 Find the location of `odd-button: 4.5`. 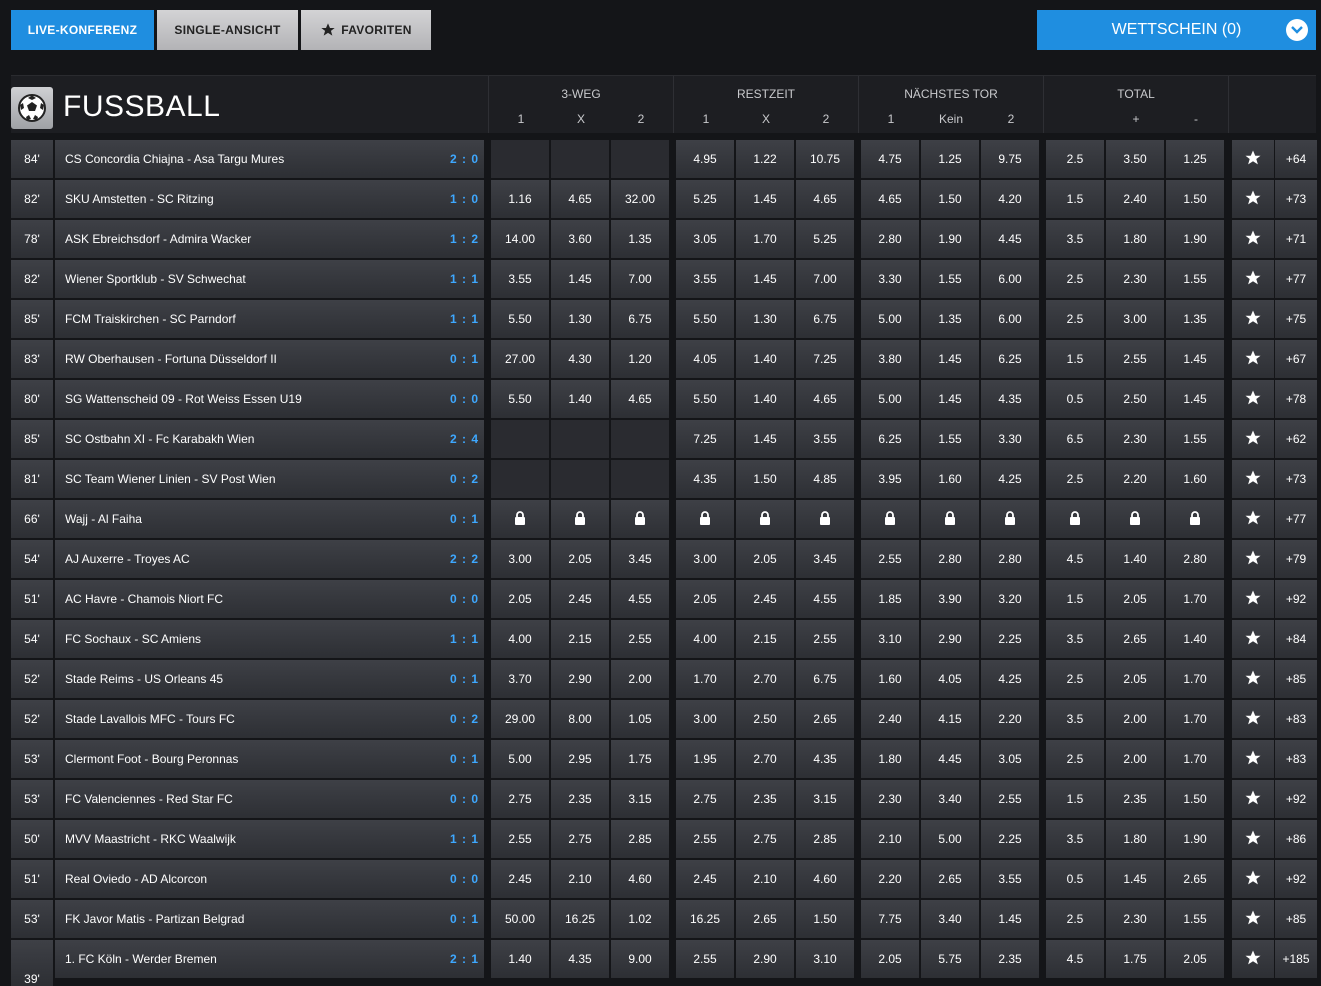

odd-button: 4.5 is located at coordinates (1075, 959).